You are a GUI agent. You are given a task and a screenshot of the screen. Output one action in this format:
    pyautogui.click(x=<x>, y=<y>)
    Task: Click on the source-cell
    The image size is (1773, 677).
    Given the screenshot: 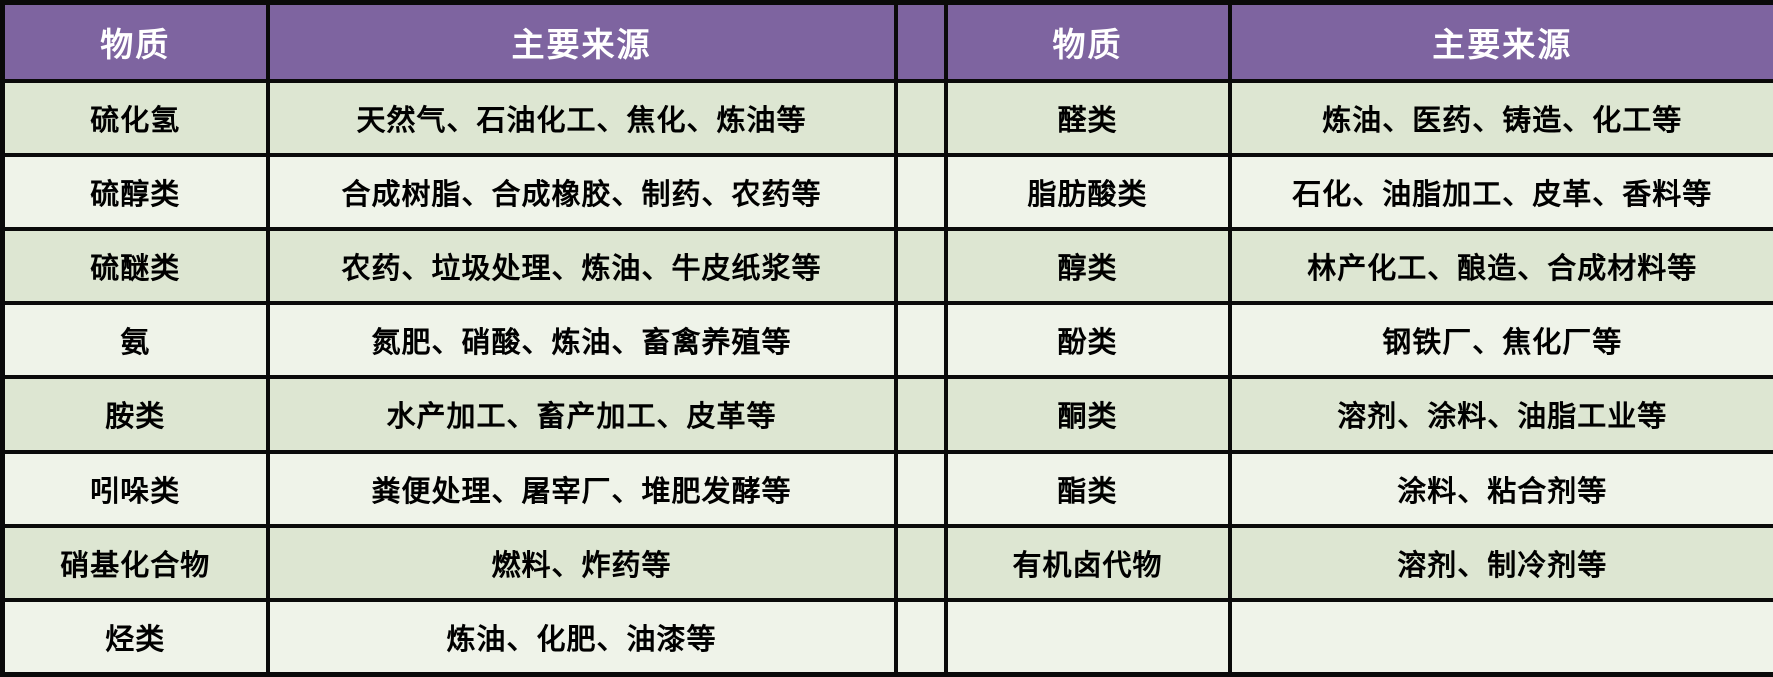 What is the action you would take?
    pyautogui.click(x=1500, y=637)
    